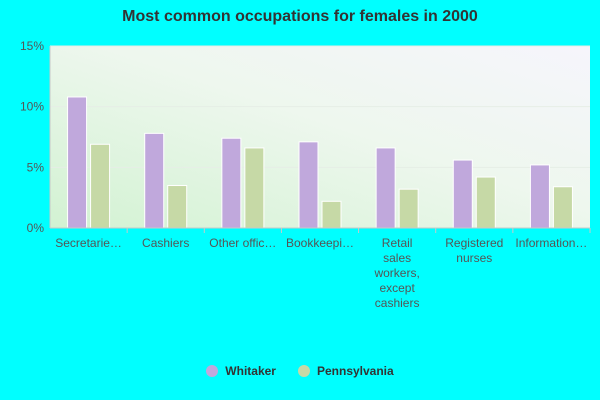 This screenshot has height=400, width=600. Describe the element at coordinates (474, 250) in the screenshot. I see `x-category-label: Registered nurses` at that location.